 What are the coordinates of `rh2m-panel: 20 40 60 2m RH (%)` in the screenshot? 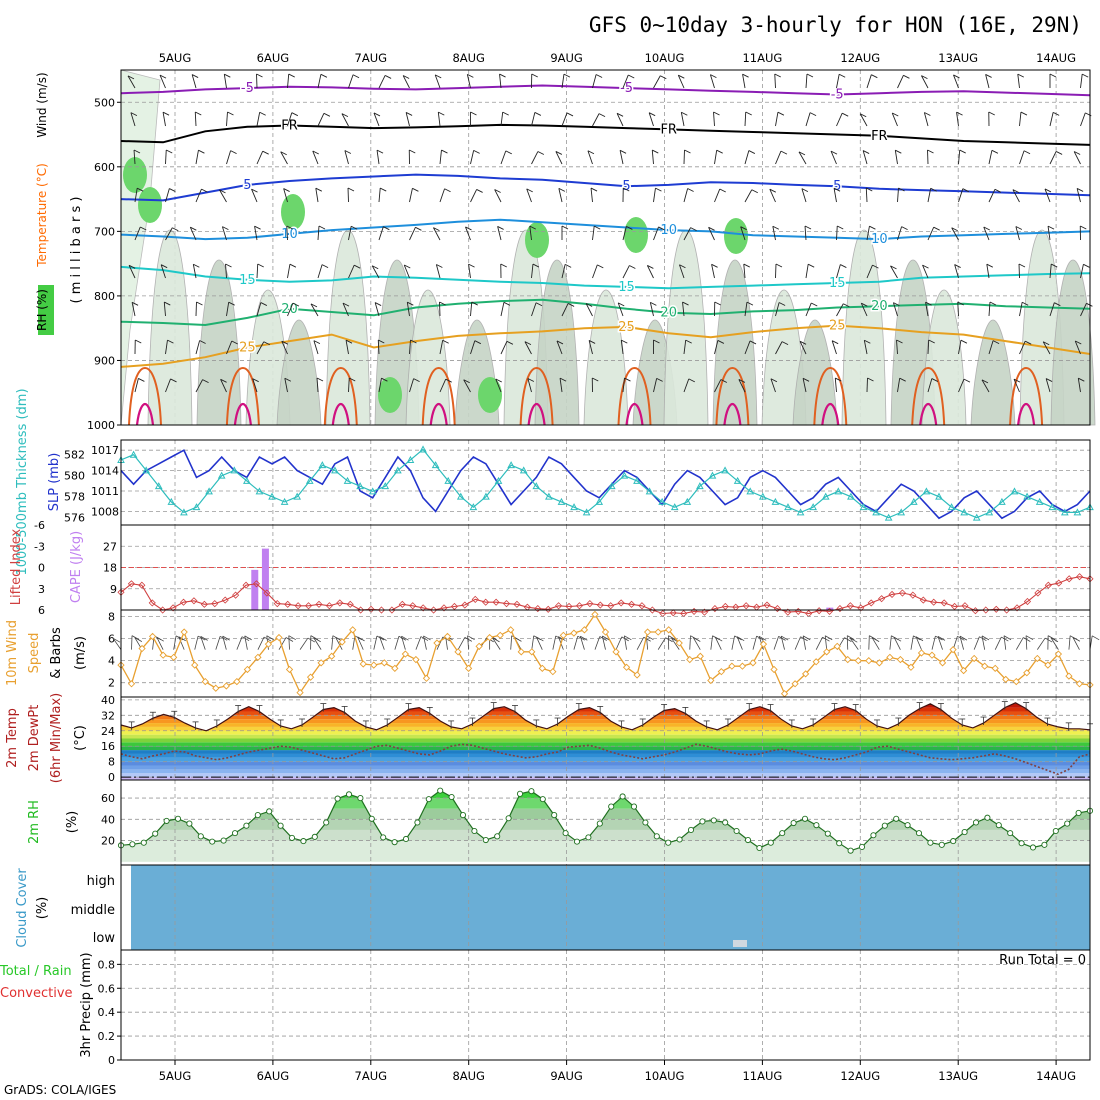 It's located at (560, 822).